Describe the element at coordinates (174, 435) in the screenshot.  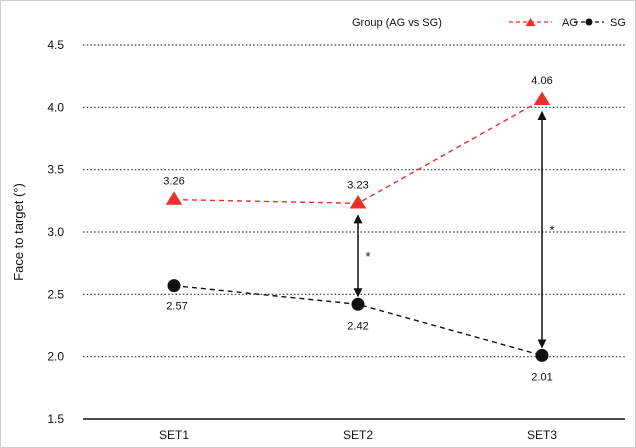
I see `x-tick-label: SET1` at that location.